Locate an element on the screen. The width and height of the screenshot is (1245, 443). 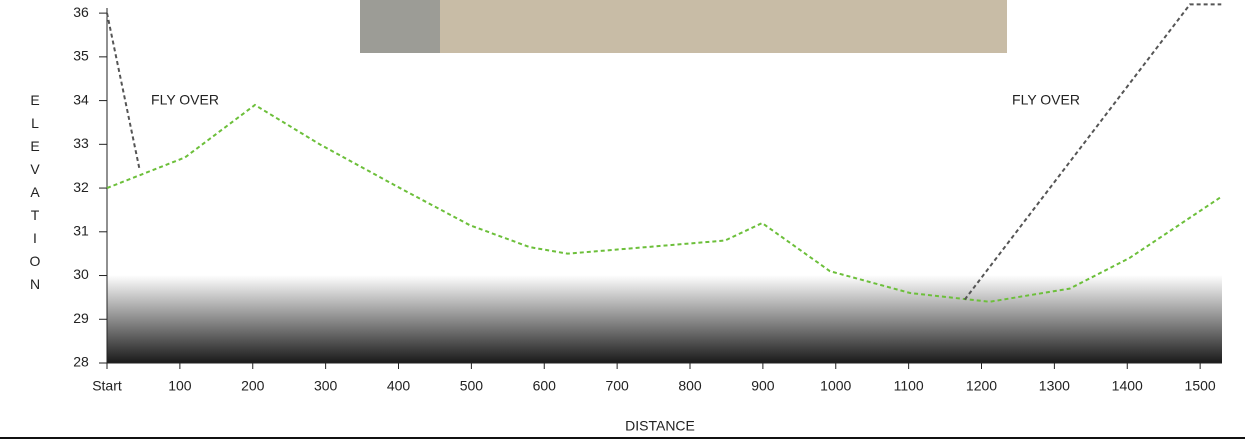
x-tick-label: 1400 is located at coordinates (1127, 386).